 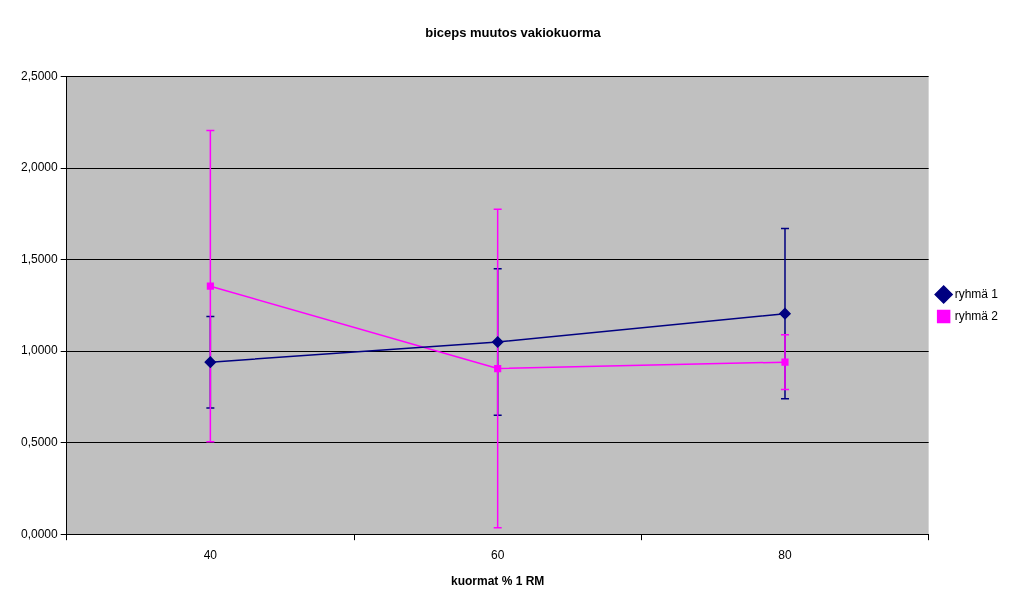 I want to click on x-axis-title: kuormat % 1 RM, so click(x=498, y=581).